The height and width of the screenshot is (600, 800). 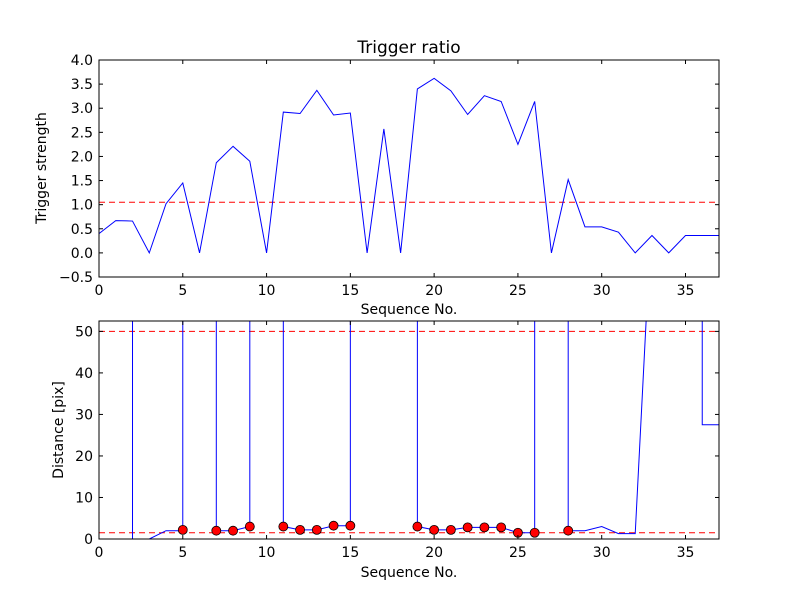 What do you see at coordinates (59, 430) in the screenshot?
I see `y-axis-label: Distance [pix]` at bounding box center [59, 430].